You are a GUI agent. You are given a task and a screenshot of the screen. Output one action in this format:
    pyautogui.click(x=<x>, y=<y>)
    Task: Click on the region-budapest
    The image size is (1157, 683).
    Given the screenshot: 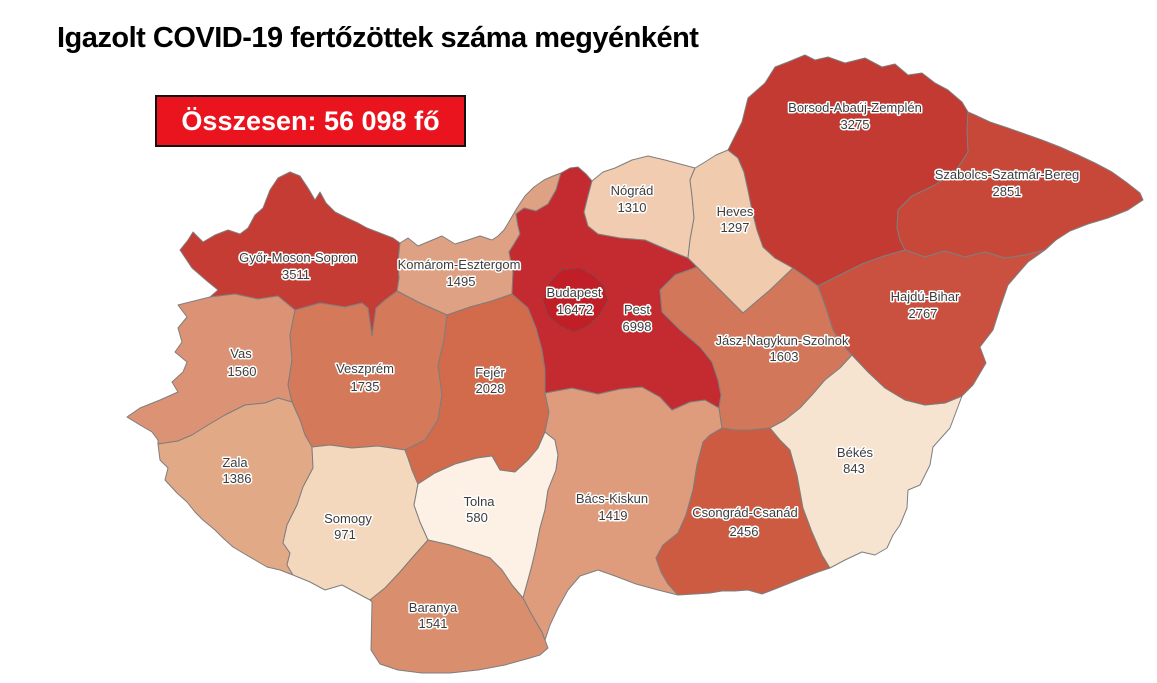 What is the action you would take?
    pyautogui.click(x=575, y=300)
    